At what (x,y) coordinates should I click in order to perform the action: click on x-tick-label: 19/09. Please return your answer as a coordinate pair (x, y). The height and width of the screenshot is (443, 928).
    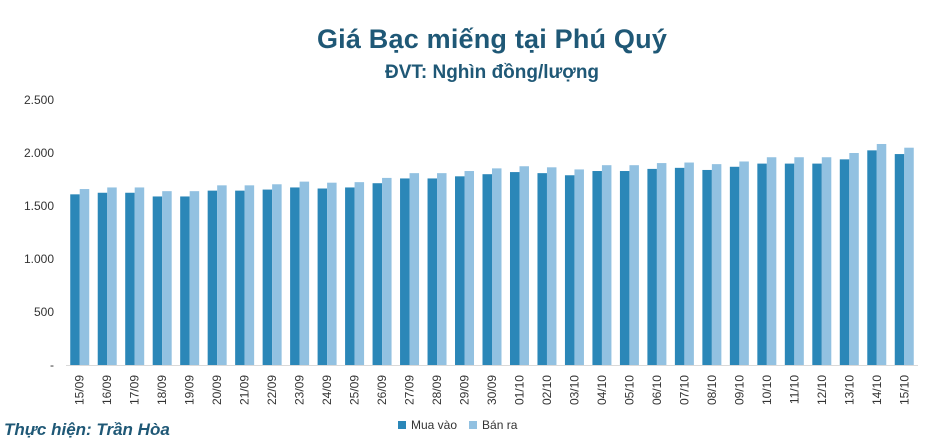
    Looking at the image, I should click on (190, 390).